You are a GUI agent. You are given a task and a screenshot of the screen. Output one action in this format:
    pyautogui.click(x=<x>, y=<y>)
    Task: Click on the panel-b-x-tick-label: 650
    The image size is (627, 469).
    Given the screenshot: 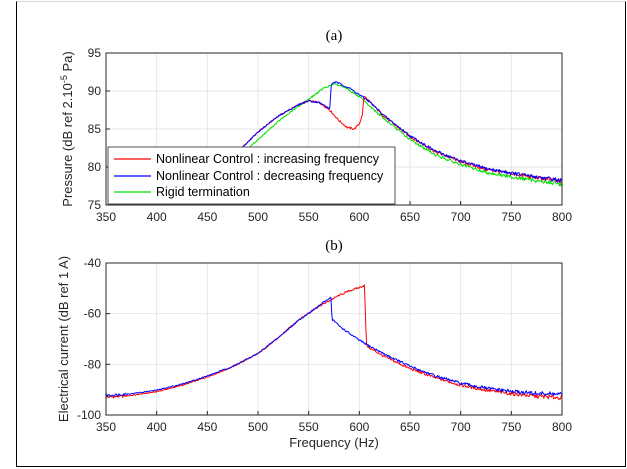 What is the action you would take?
    pyautogui.click(x=410, y=427)
    